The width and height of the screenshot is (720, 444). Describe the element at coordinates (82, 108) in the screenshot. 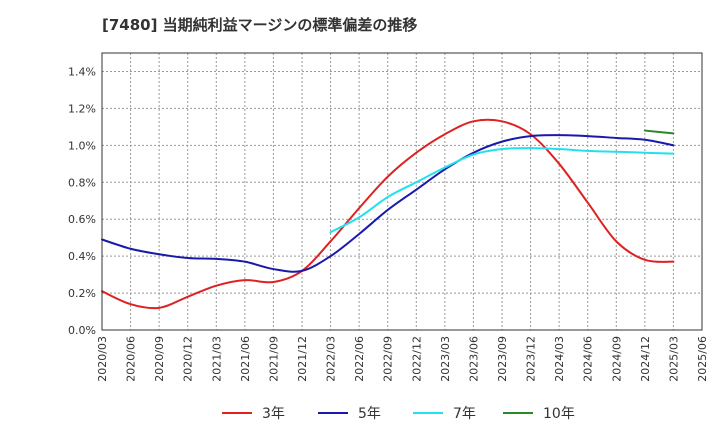

I see `y-tick-label: 1.2%` at that location.